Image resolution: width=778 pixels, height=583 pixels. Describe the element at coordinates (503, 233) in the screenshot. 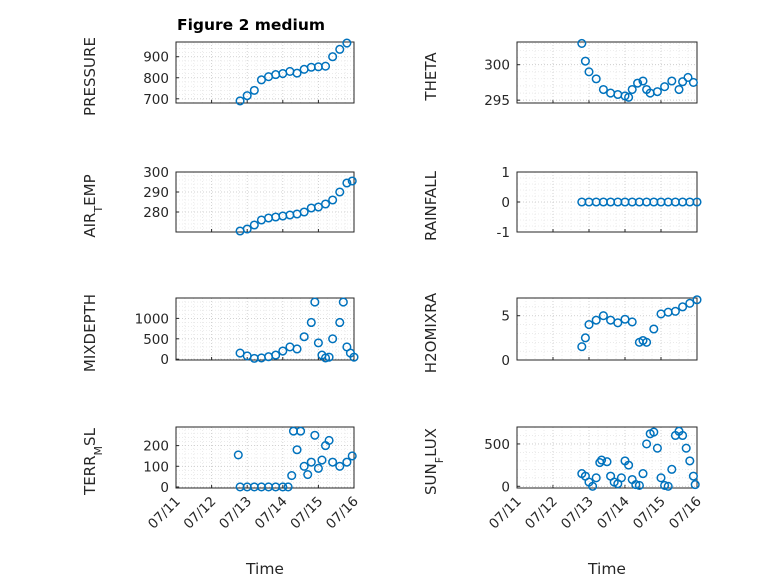

I see `y-tick-label: -1` at that location.